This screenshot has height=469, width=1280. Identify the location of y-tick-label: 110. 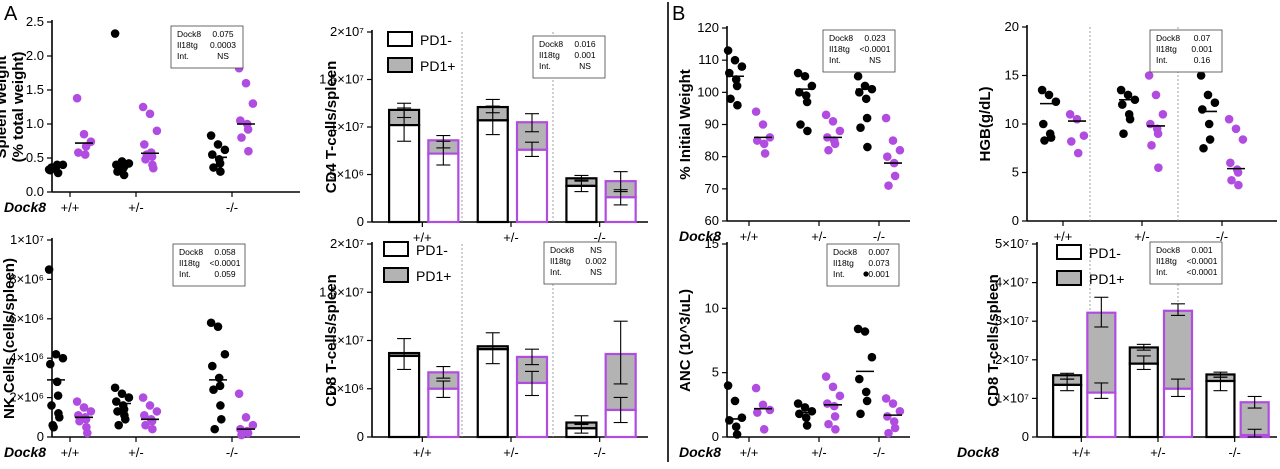
(708, 59).